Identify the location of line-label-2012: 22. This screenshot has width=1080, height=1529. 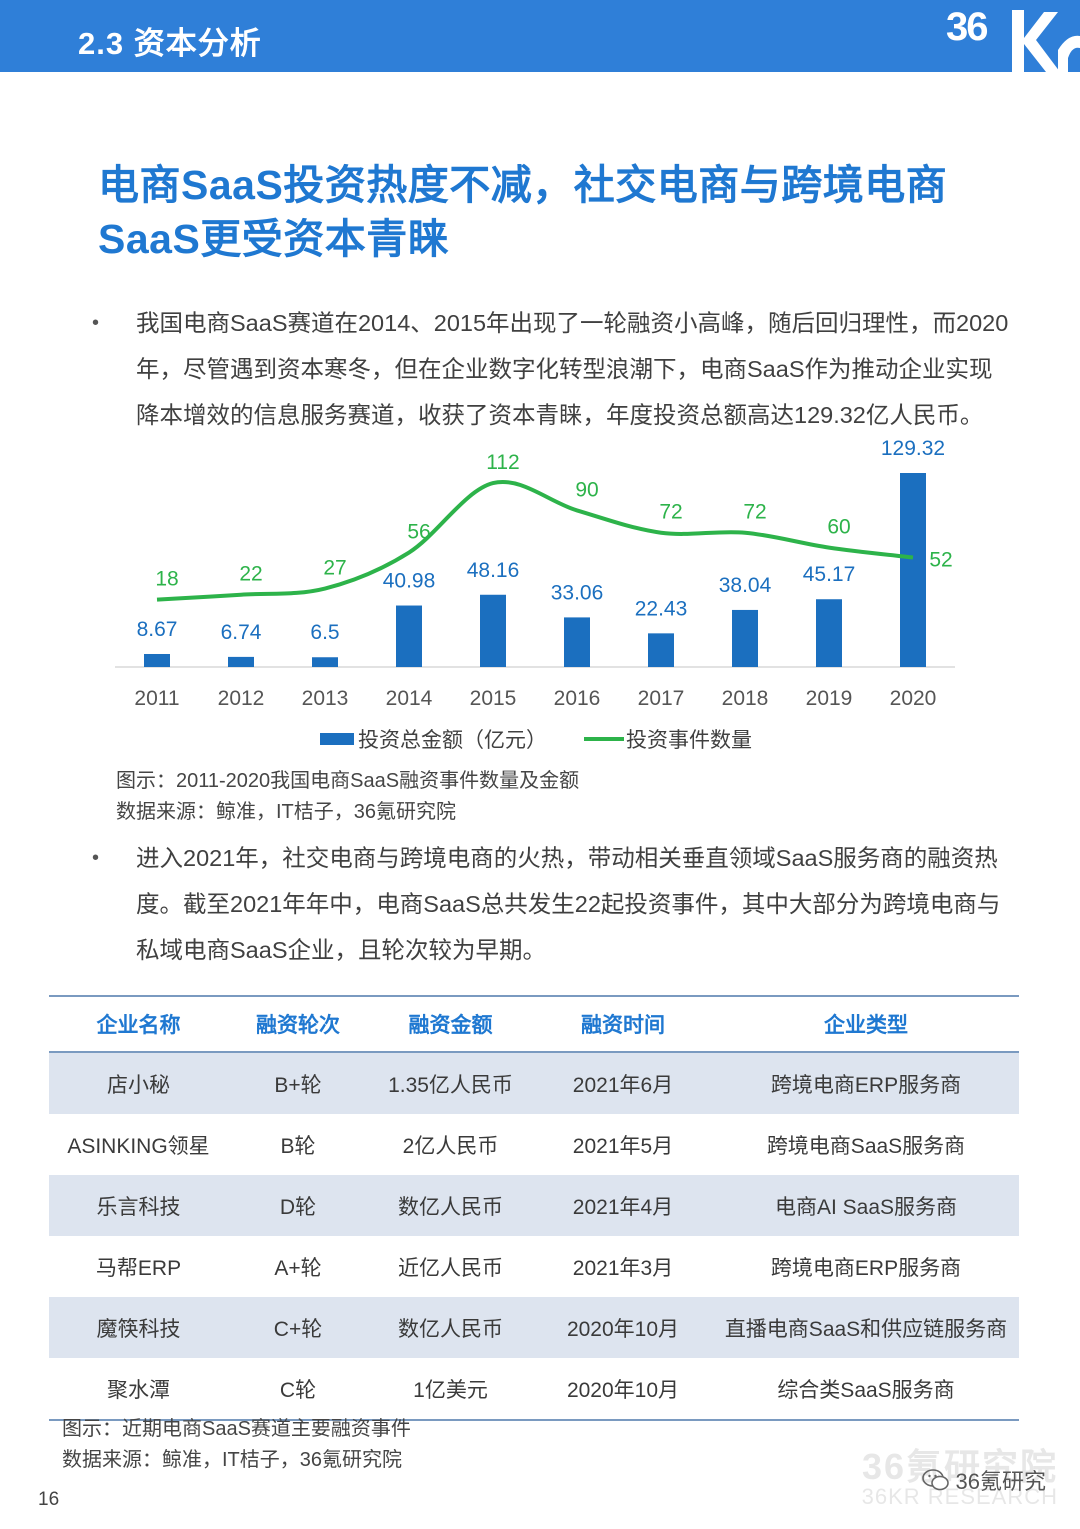
(250, 574).